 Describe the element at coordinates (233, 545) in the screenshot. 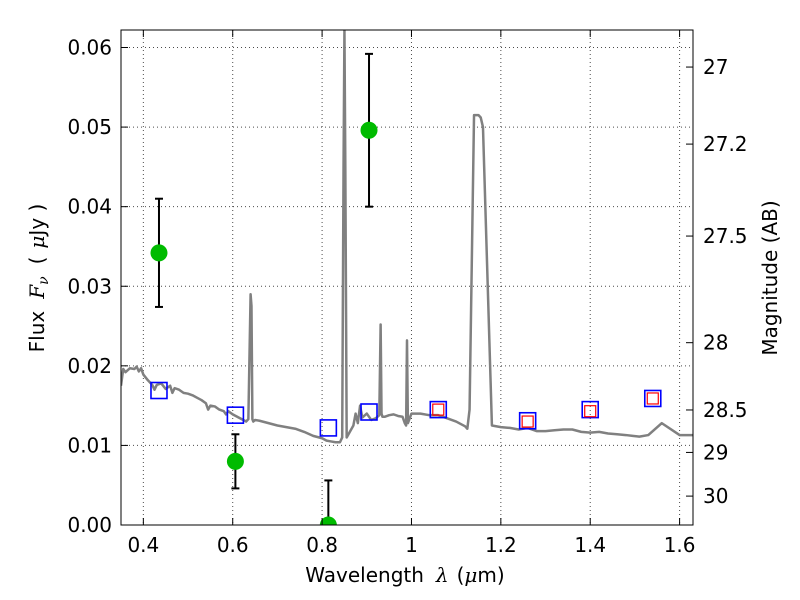

I see `x-tick-label: 0.6` at that location.